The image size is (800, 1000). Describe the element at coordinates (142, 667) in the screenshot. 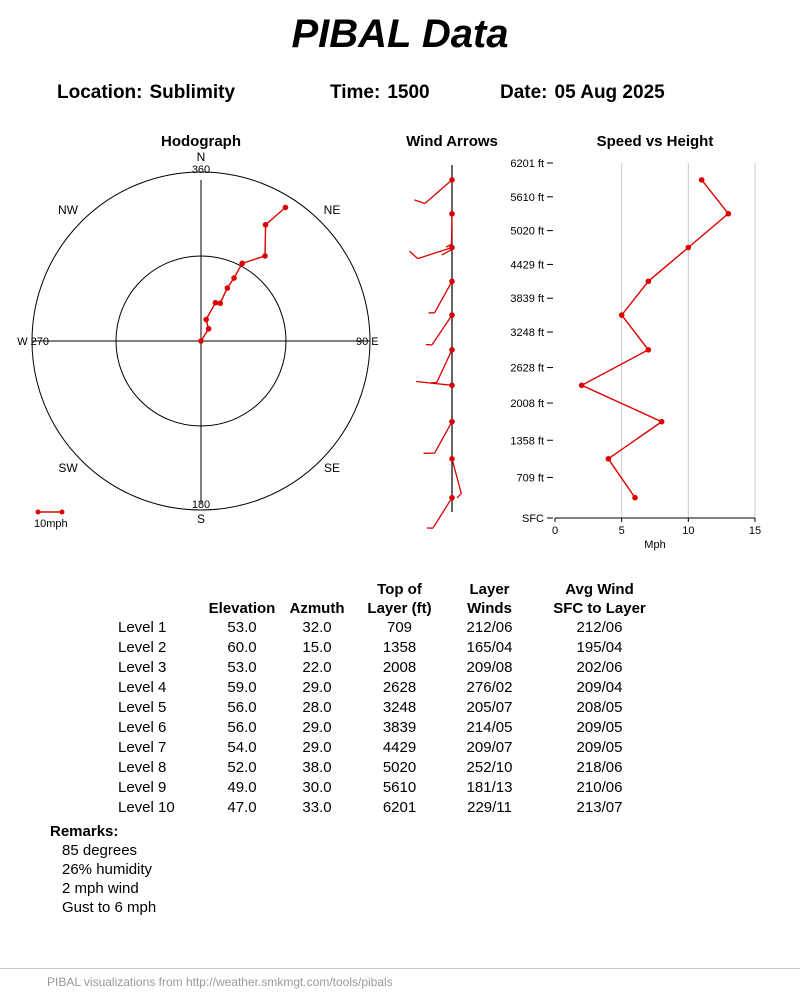

I see `table-cell: Level 3` at that location.